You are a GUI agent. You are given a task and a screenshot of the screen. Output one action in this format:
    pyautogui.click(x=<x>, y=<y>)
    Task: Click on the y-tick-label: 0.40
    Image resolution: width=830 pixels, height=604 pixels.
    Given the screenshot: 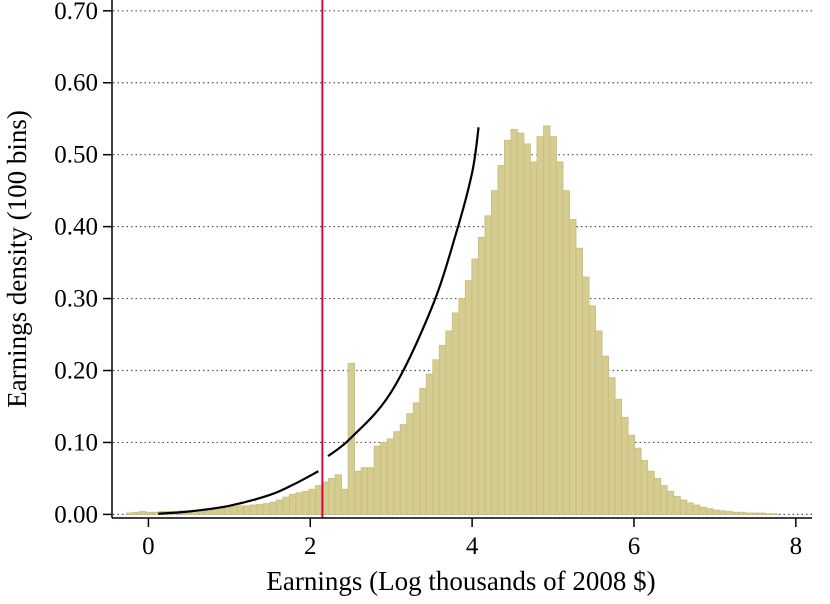 What is the action you would take?
    pyautogui.click(x=76, y=227)
    